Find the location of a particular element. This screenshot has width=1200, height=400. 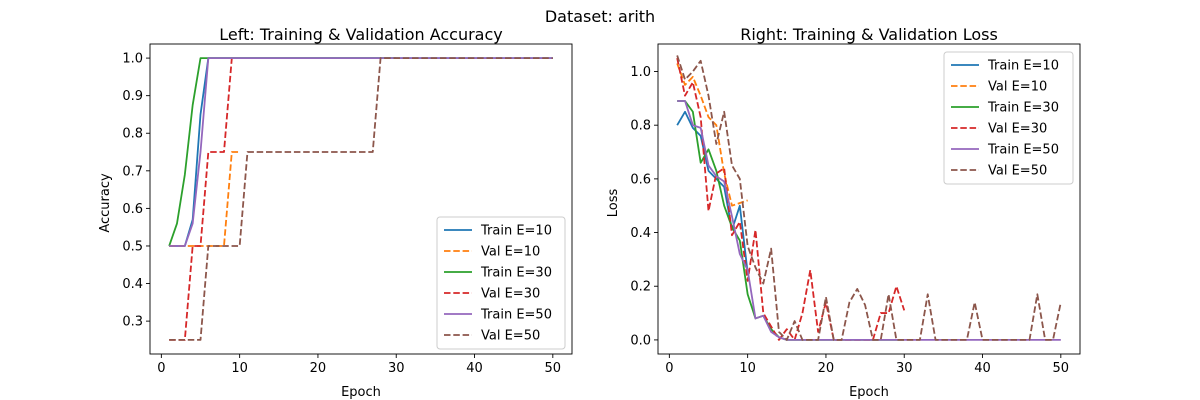

loss-y-axis-label: Loss is located at coordinates (613, 203).